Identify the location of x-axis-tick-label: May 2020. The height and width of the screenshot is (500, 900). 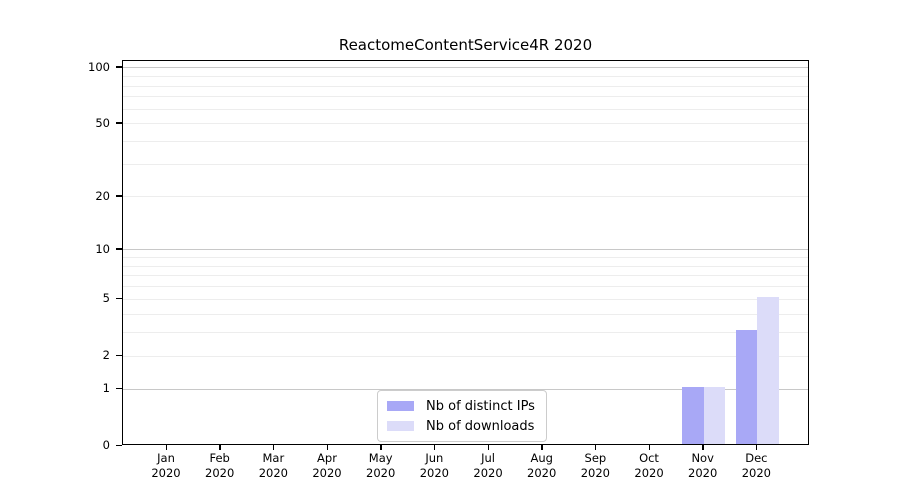
(381, 466).